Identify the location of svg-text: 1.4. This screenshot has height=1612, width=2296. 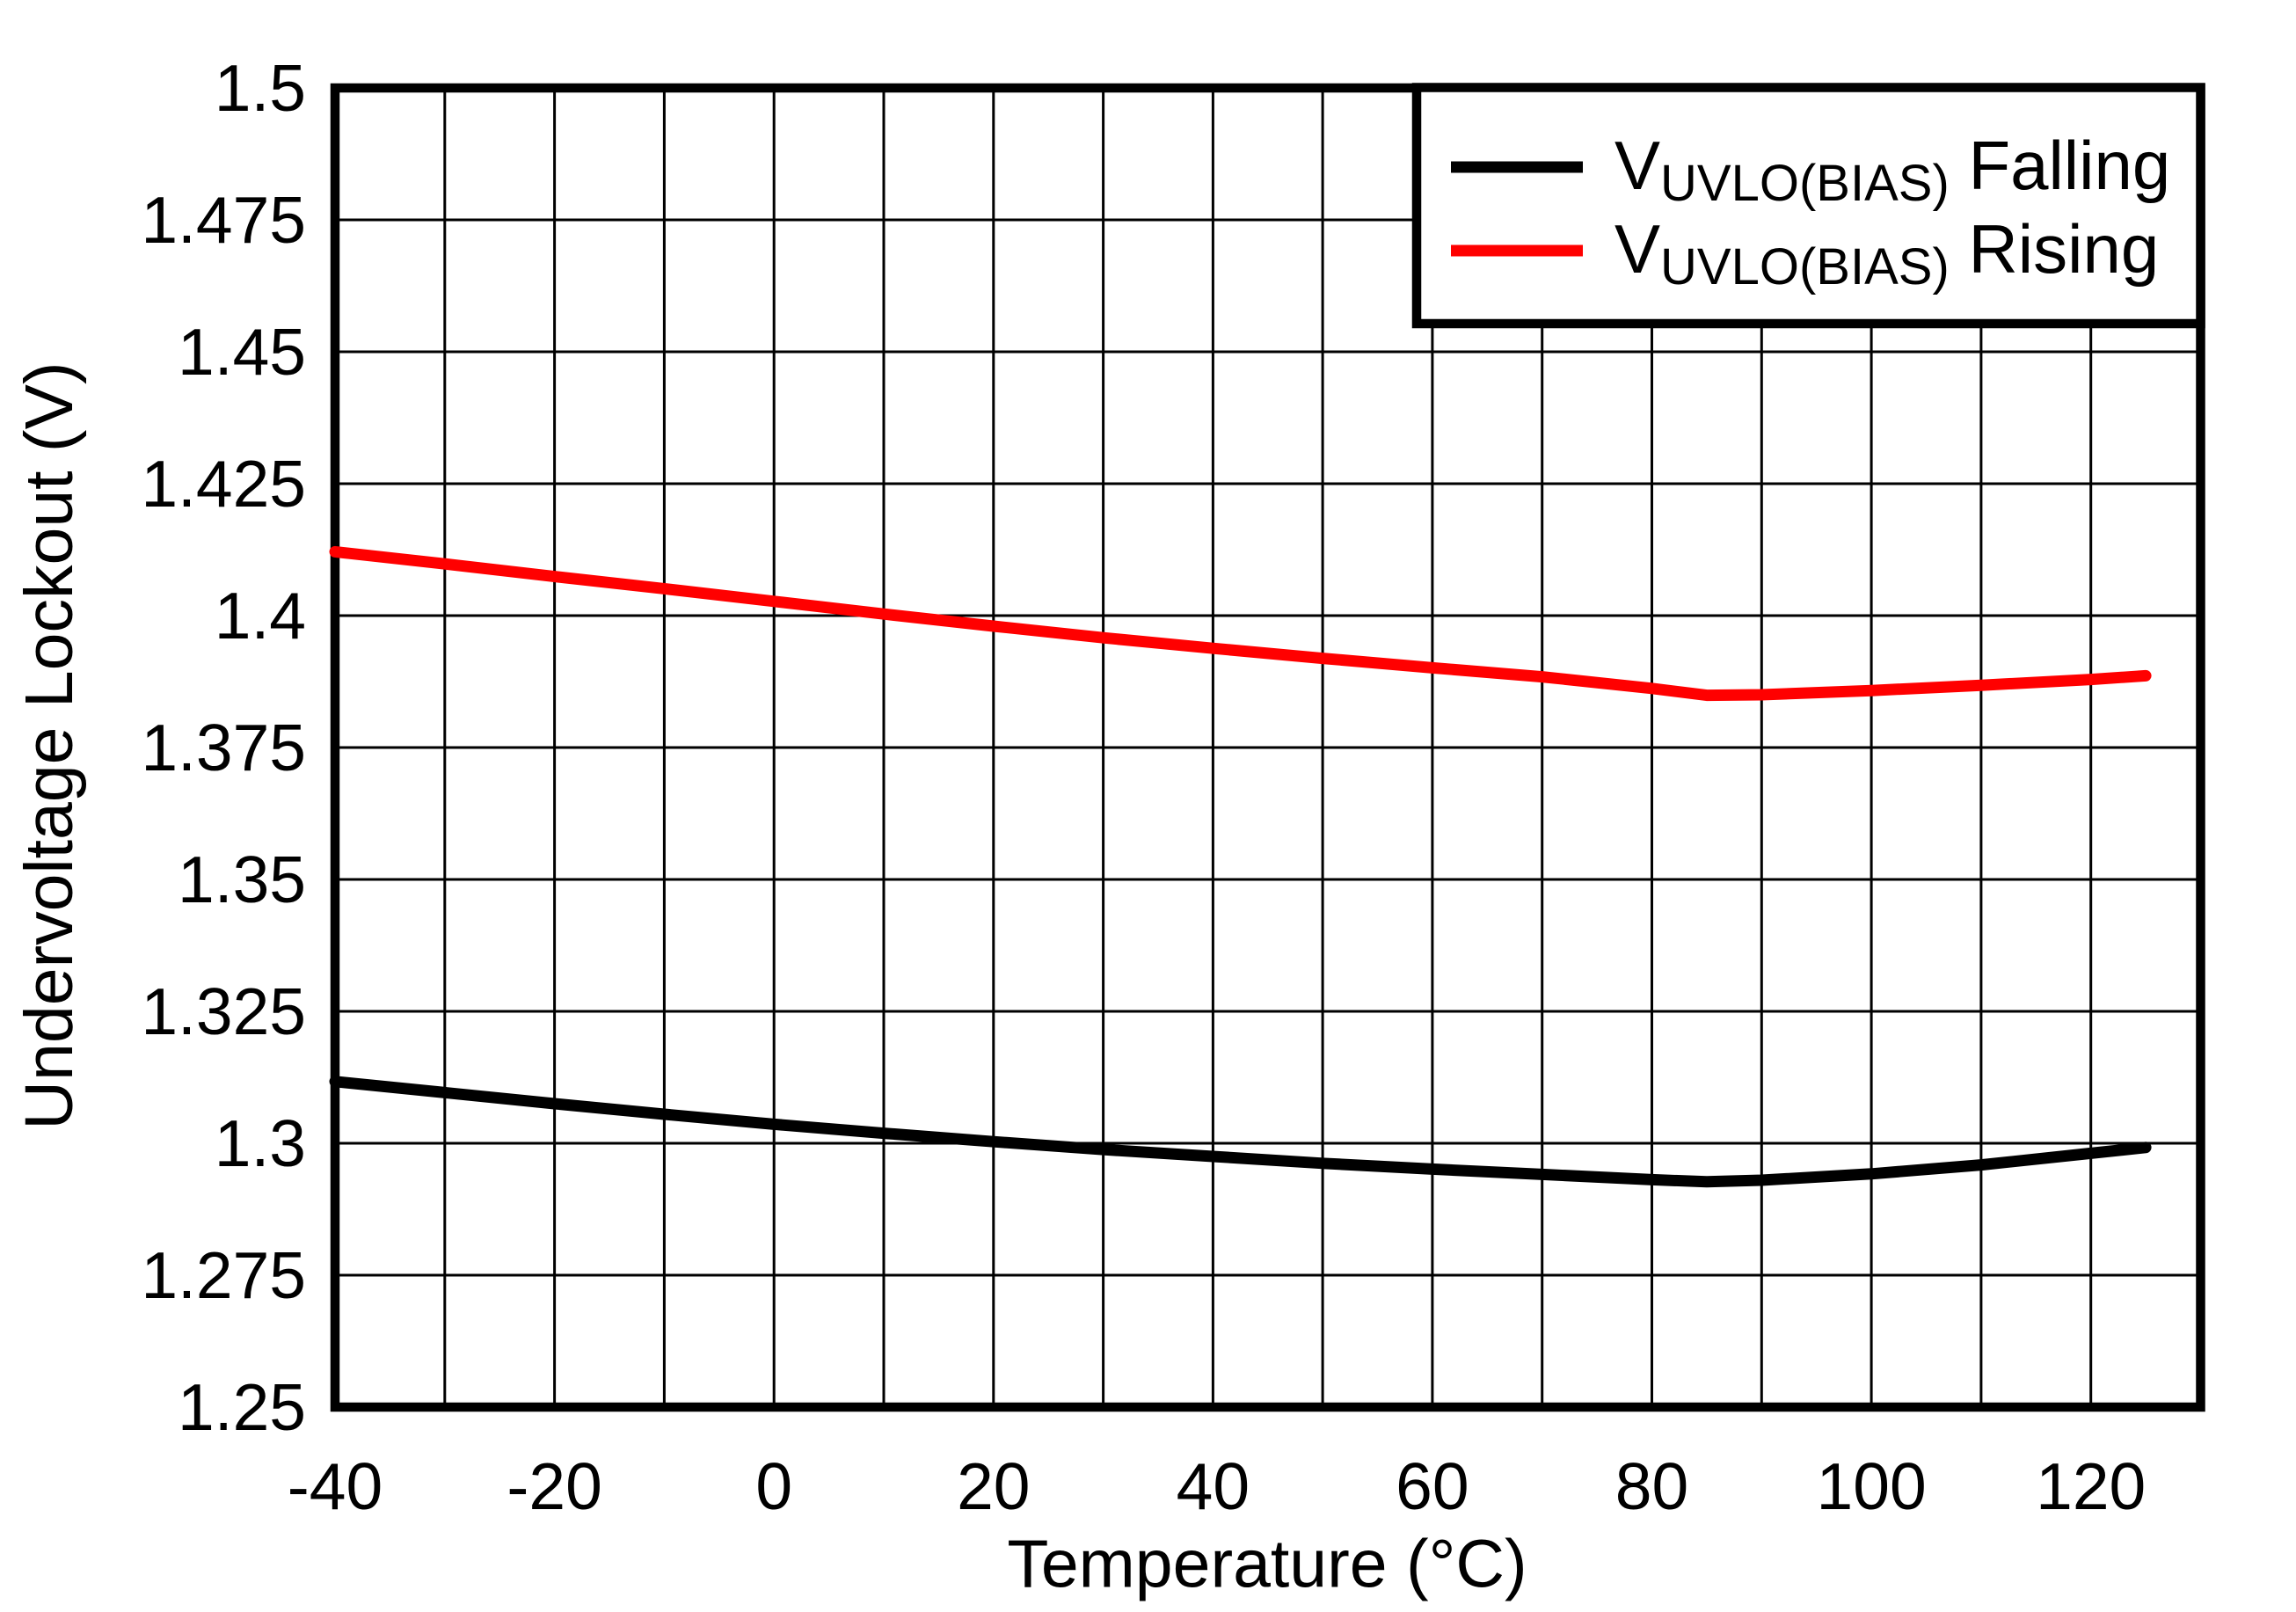
(260, 616).